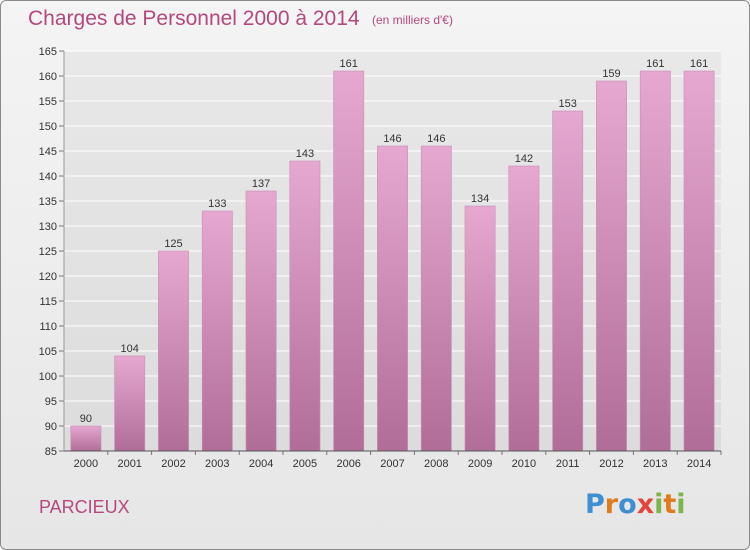  Describe the element at coordinates (655, 464) in the screenshot. I see `x-tick-label: 2013` at that location.